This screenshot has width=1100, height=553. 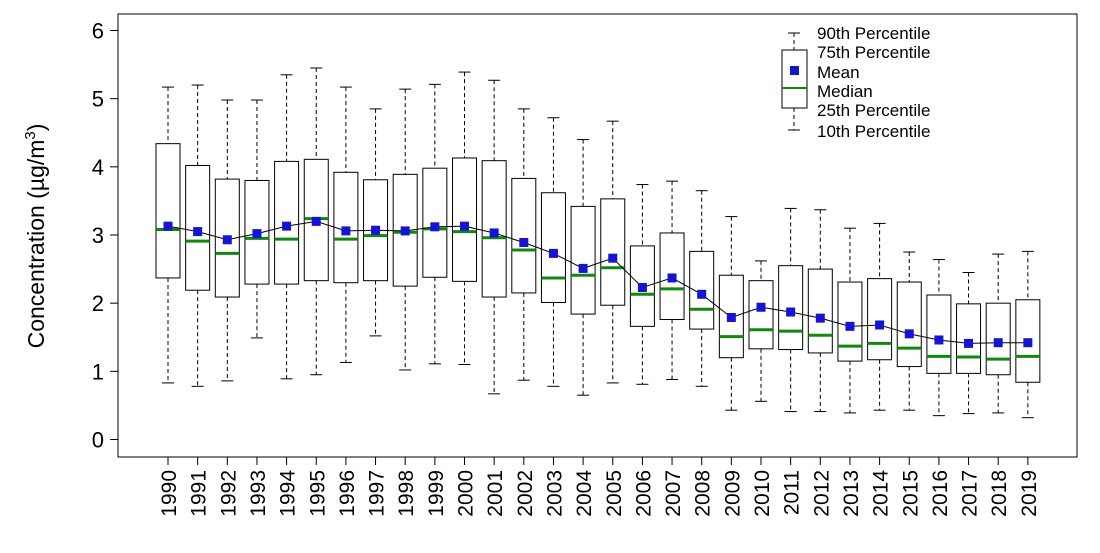 I want to click on x-tick-label: 1994, so click(x=288, y=493).